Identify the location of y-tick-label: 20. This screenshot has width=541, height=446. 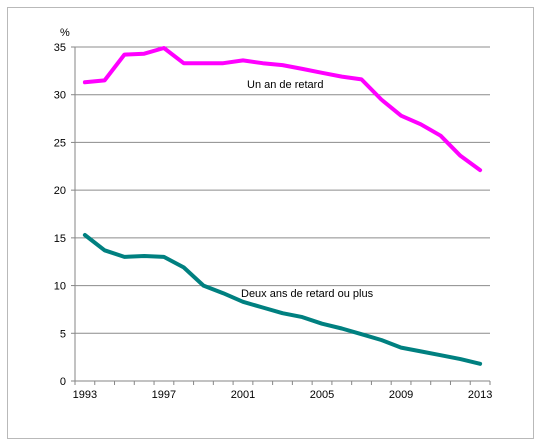
(60, 191).